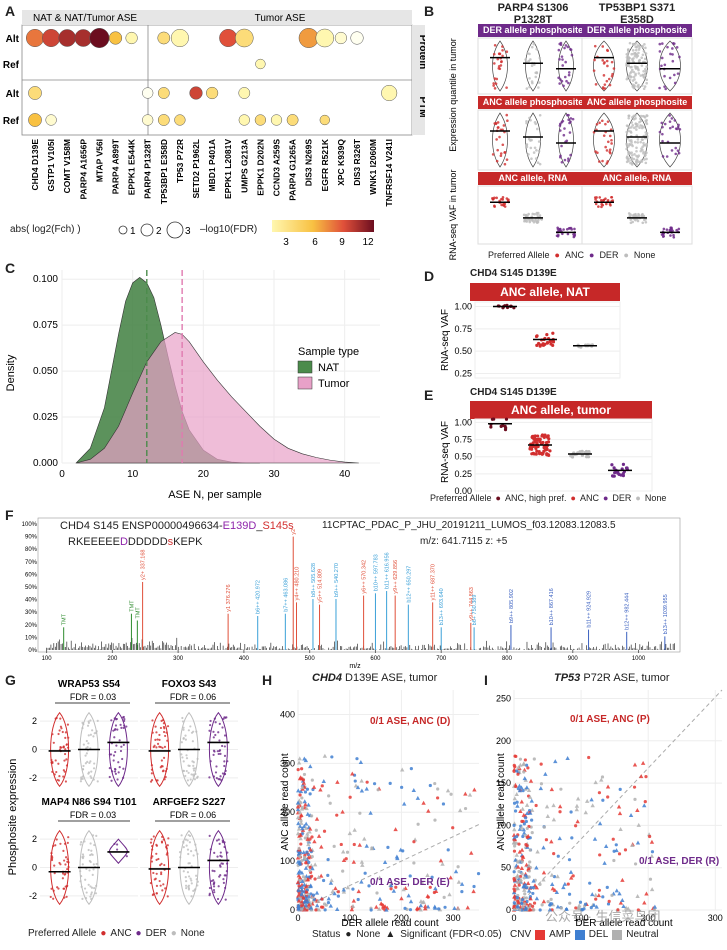 This screenshot has height=950, width=727. Describe the element at coordinates (310, 659) in the screenshot. I see `f-xtick: 500` at that location.